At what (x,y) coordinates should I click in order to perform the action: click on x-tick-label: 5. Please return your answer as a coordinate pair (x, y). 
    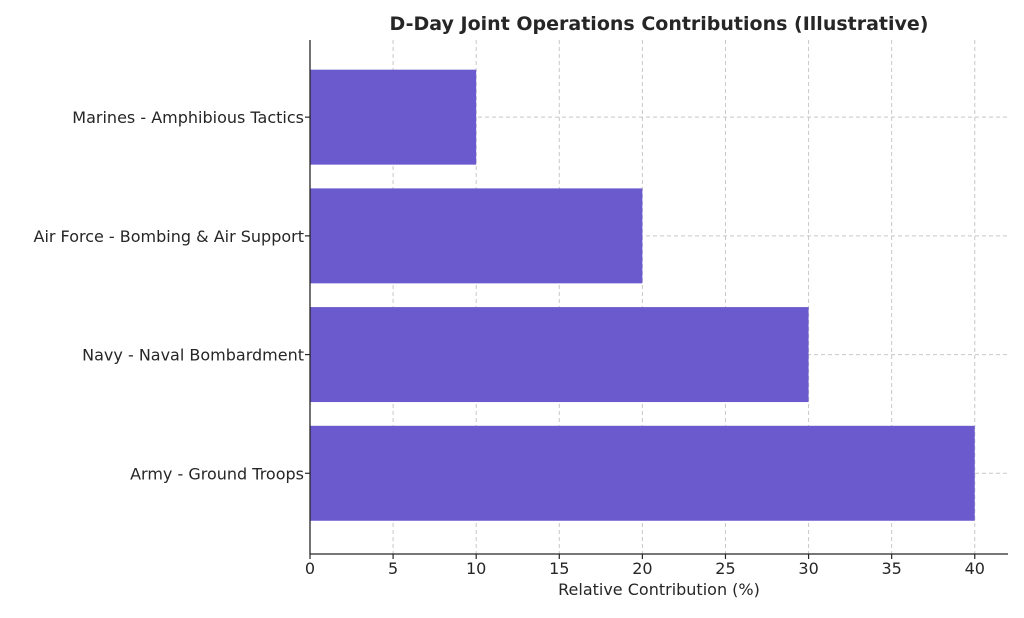
    Looking at the image, I should click on (393, 568).